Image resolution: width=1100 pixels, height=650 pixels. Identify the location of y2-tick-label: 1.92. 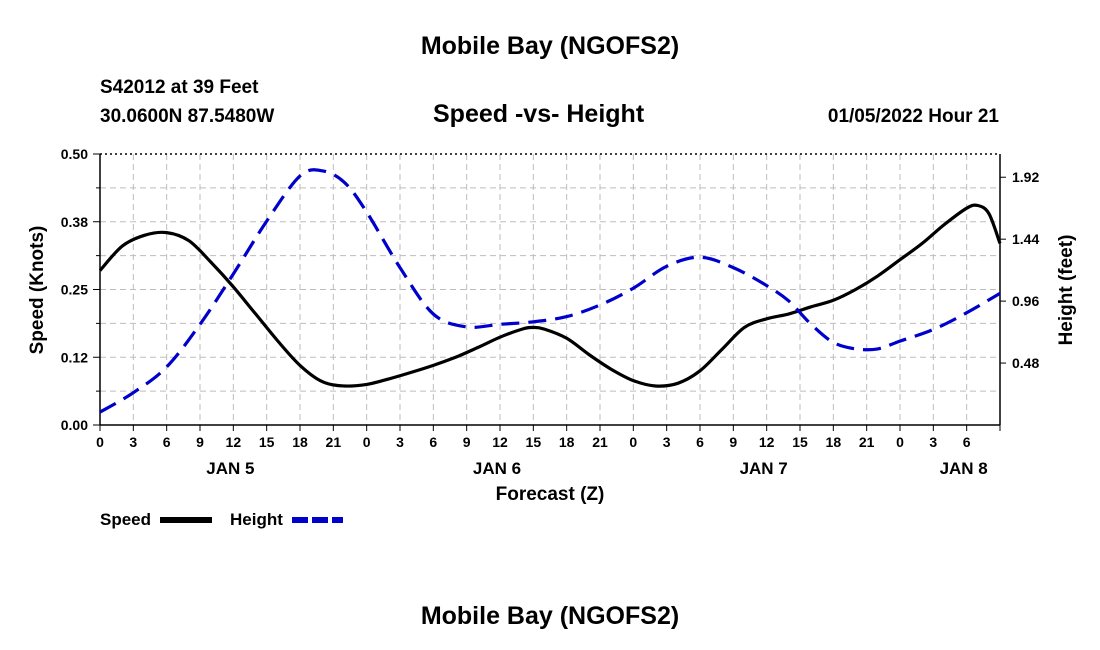
(1025, 177).